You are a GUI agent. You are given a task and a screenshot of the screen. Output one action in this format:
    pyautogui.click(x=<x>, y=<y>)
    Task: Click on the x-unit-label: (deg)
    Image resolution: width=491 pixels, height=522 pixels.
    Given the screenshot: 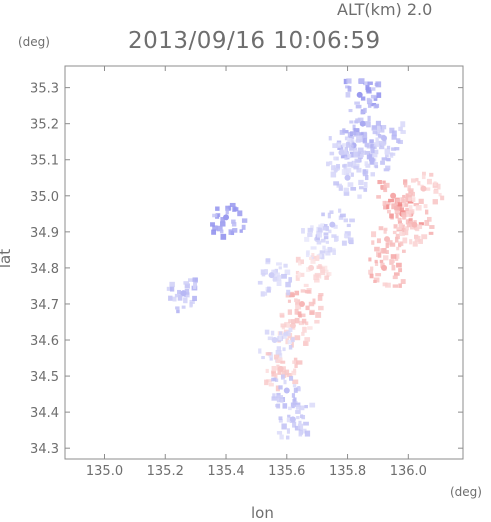 What is the action you would take?
    pyautogui.click(x=466, y=492)
    